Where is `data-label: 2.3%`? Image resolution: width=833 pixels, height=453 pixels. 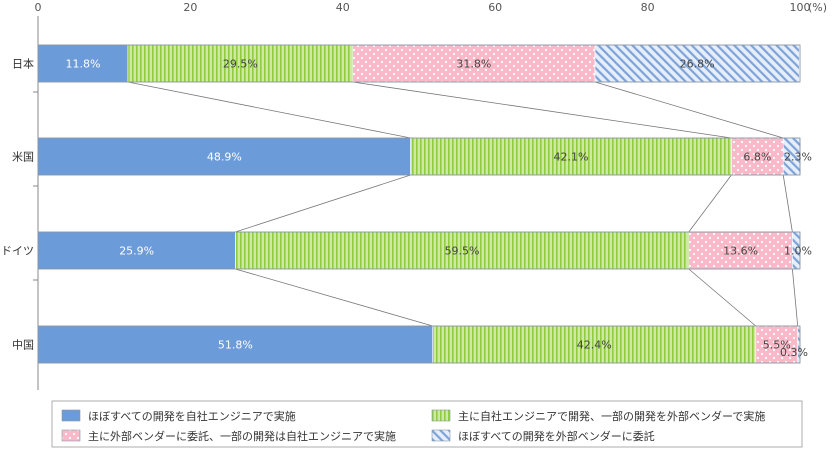 data-label: 2.3% is located at coordinates (798, 157).